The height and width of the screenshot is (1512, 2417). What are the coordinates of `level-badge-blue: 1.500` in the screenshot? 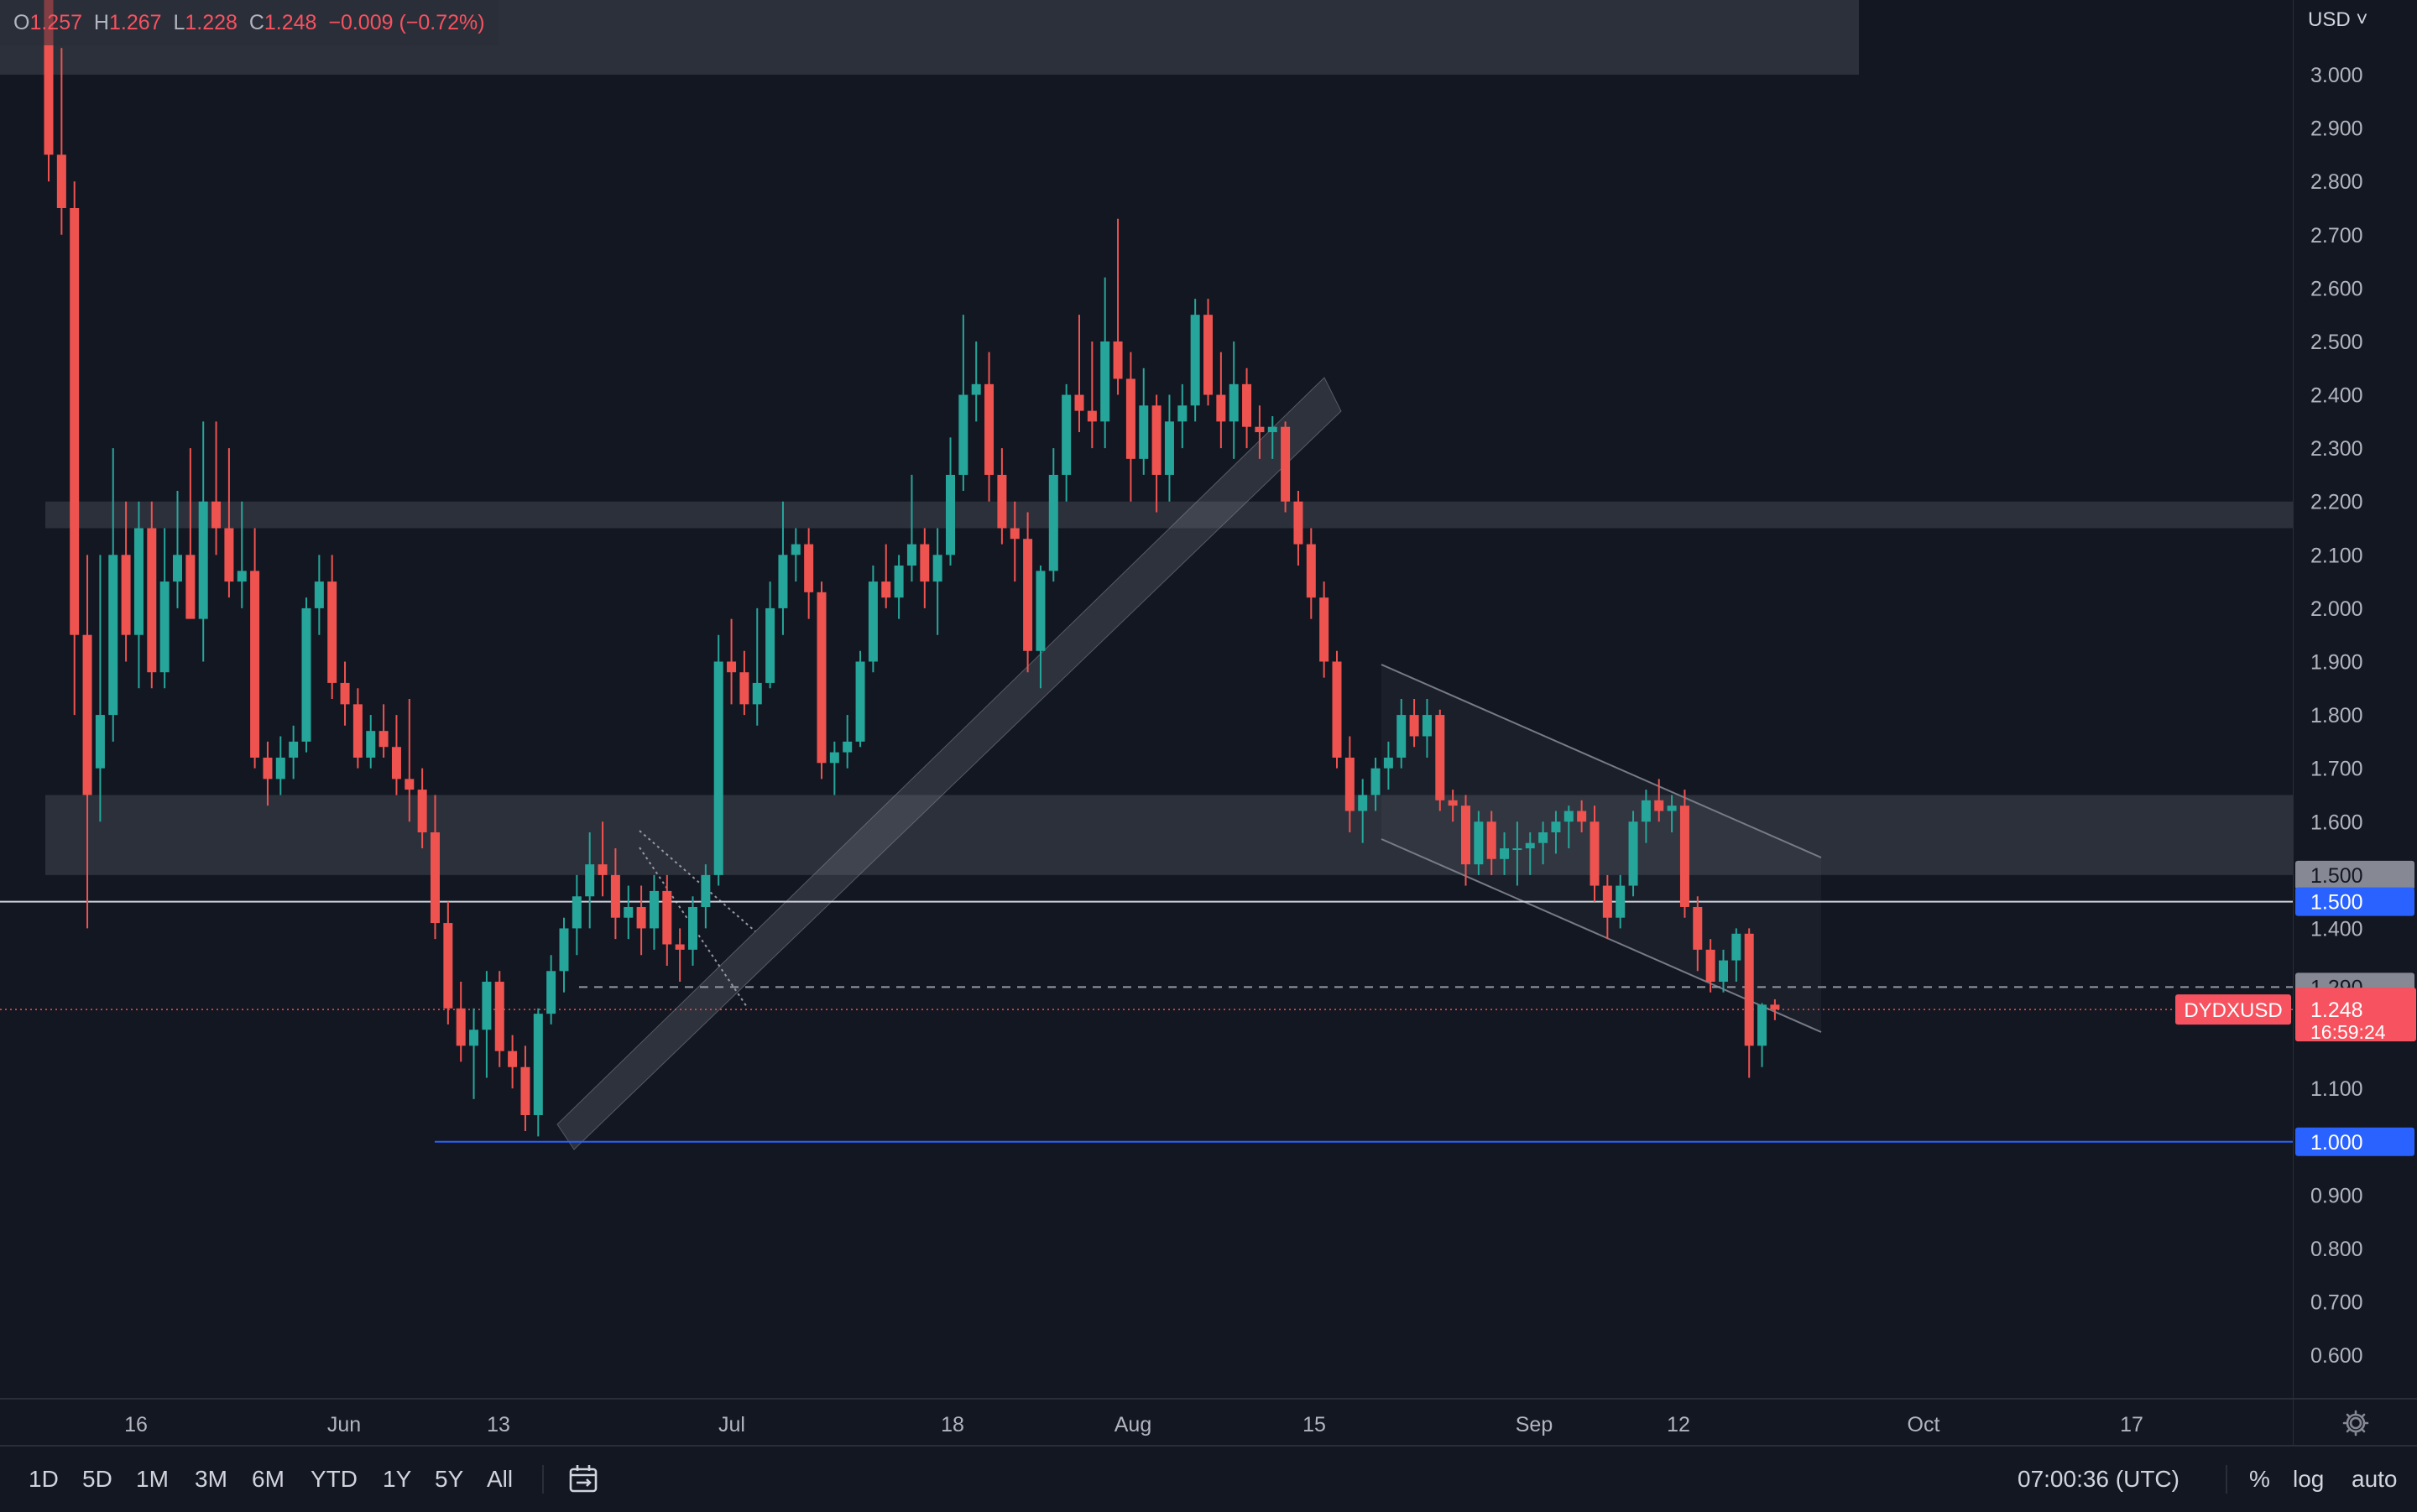 It's located at (2354, 901).